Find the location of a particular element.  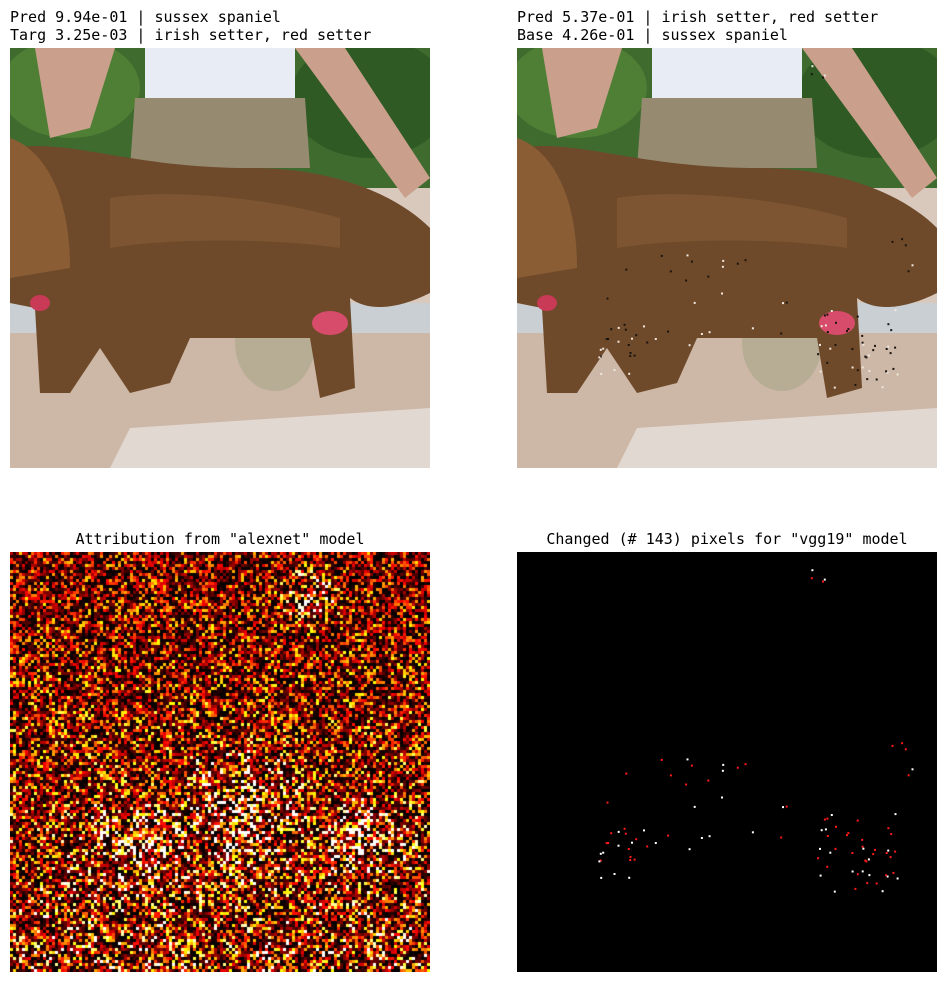

changed-pixels-title: Changed (# 143) pixels for "vgg19" model is located at coordinates (727, 539).